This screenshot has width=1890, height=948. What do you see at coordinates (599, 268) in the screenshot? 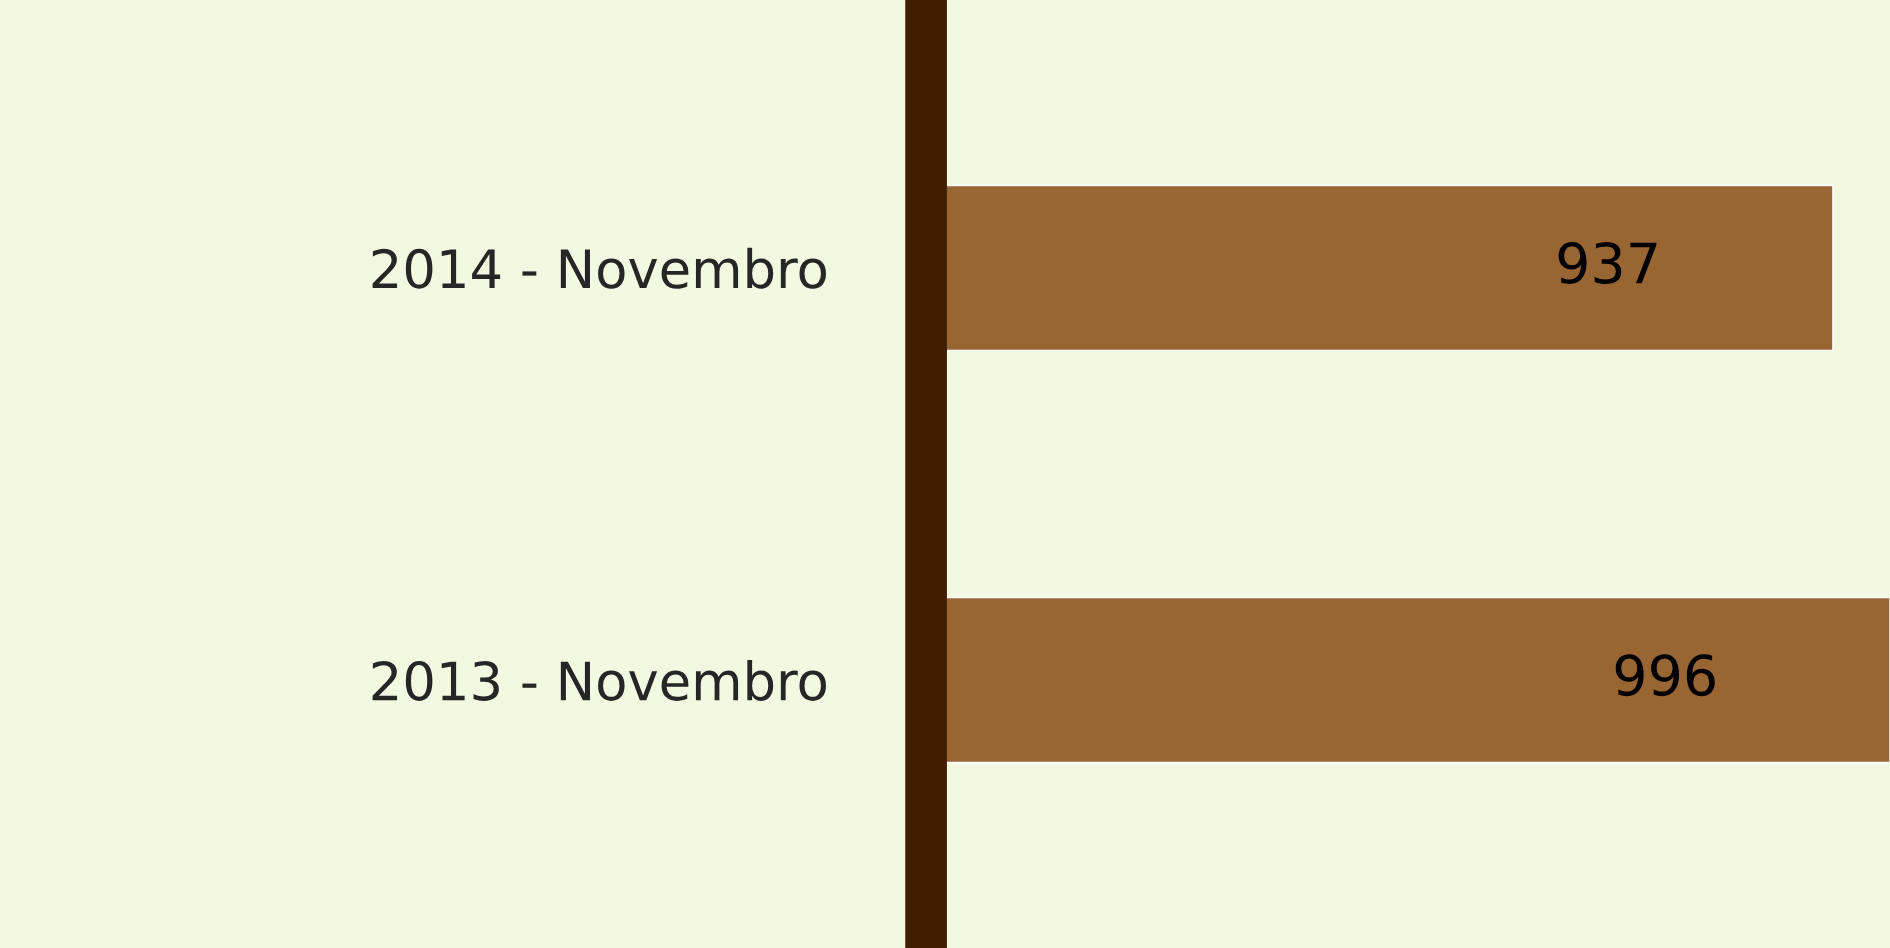
I see `y-tick-label: 2014 - Novembro` at bounding box center [599, 268].